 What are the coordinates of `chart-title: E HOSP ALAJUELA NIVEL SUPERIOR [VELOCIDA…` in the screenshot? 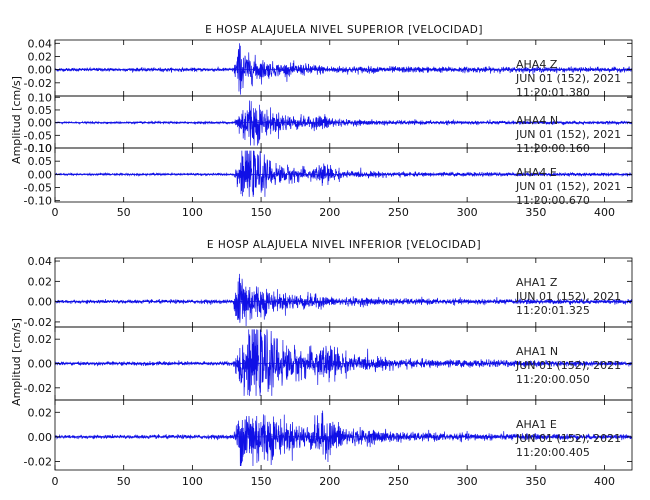 It's located at (344, 30).